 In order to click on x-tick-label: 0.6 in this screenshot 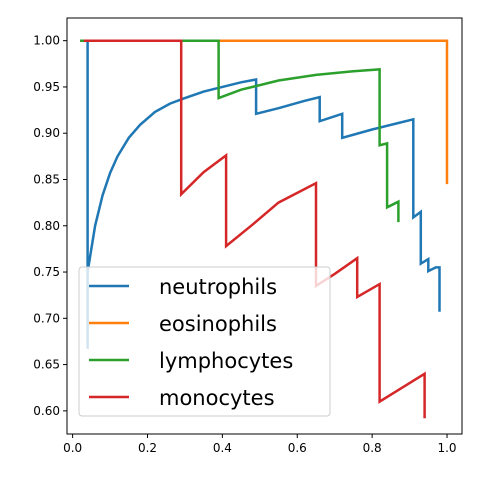, I will do `click(297, 448)`.